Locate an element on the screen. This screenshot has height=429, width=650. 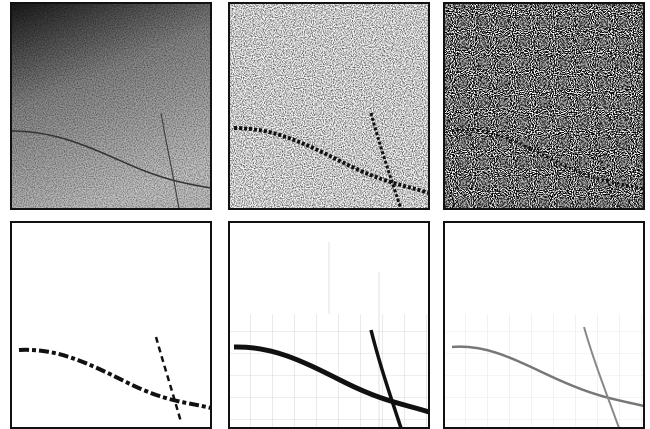
panel-grid is located at coordinates (329, 325).